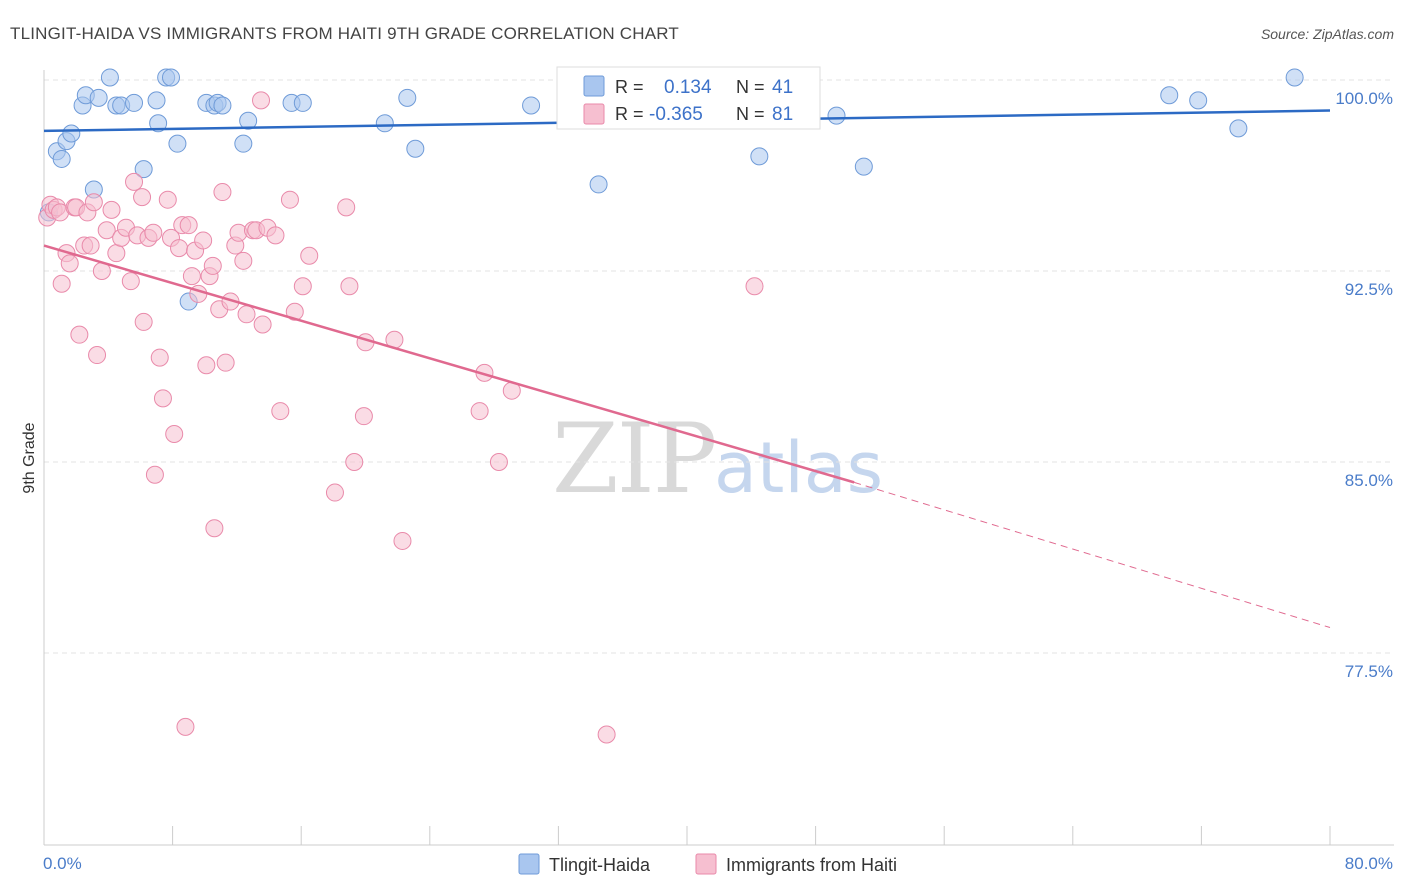 The image size is (1406, 892). I want to click on stats-legend-r-value-2: -0.365, so click(676, 114).